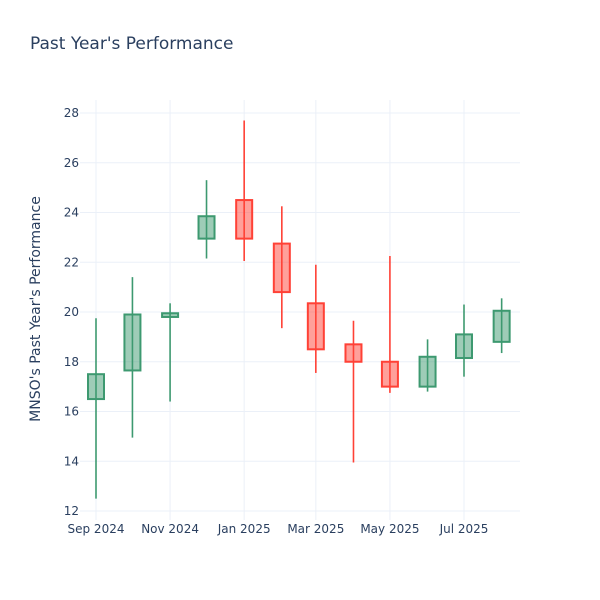 This screenshot has width=600, height=600. I want to click on y-tick-label: 16, so click(71, 412).